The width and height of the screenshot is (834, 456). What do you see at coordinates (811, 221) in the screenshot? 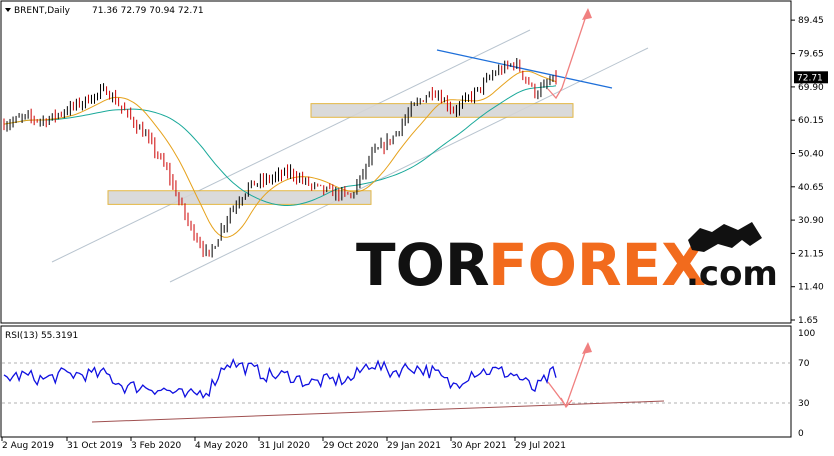
I see `y-tick-label: 30.90` at bounding box center [811, 221].